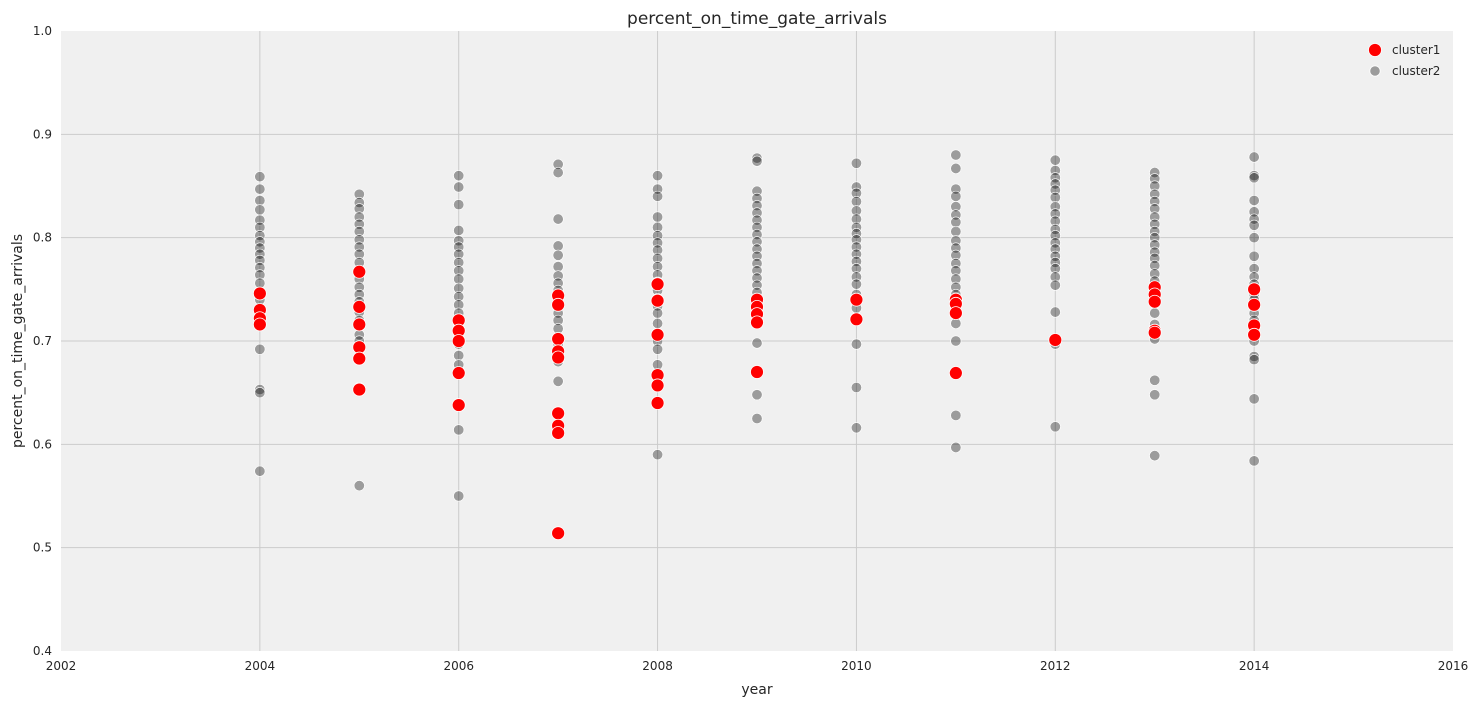 This screenshot has width=1478, height=707. Describe the element at coordinates (657, 666) in the screenshot. I see `x-tick-label: 2008` at that location.